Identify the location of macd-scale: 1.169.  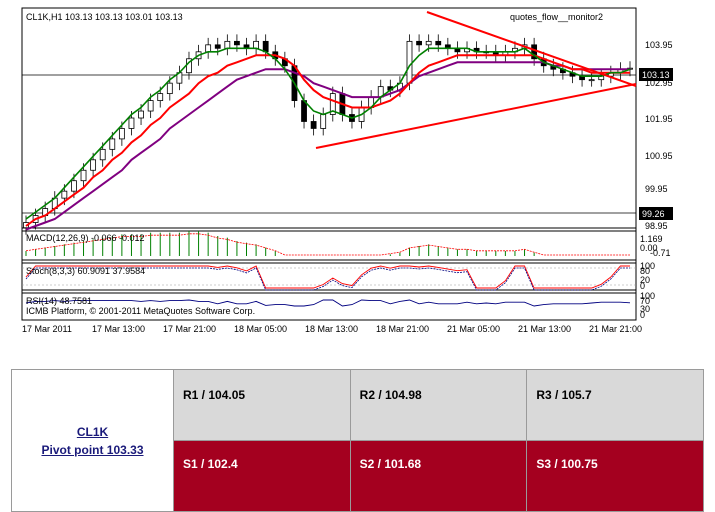
(651, 239).